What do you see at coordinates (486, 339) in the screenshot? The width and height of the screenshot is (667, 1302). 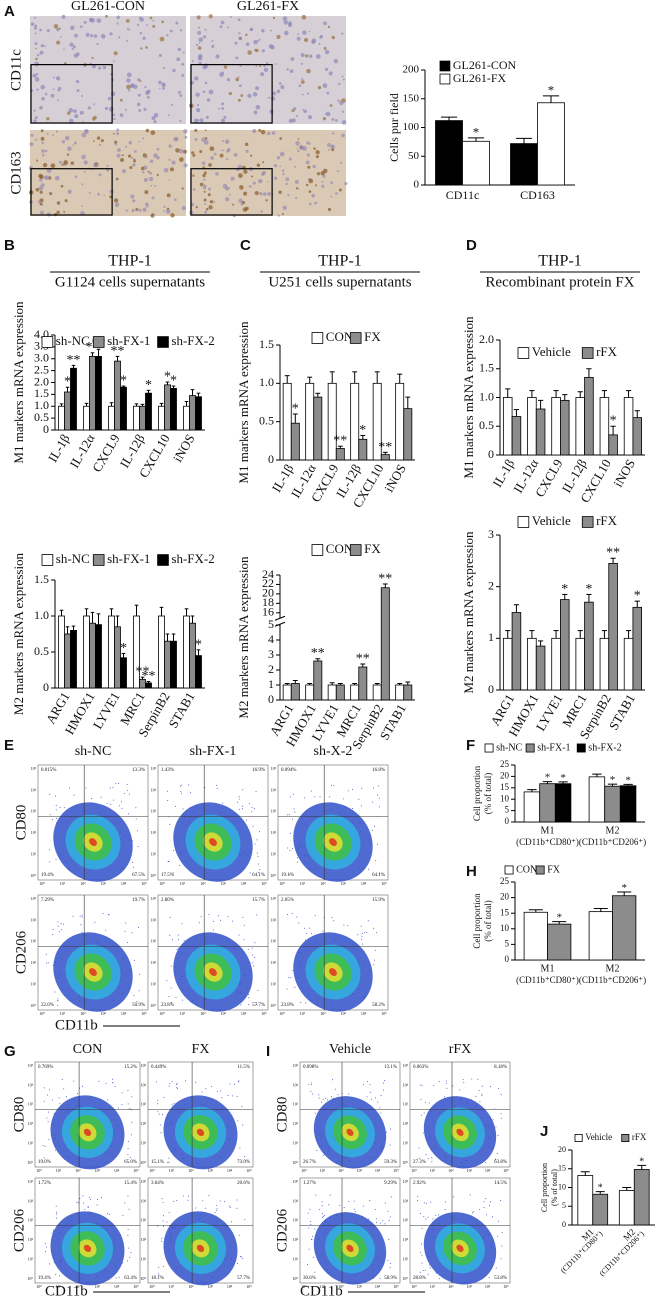 I see `y-tick-label: 2.0` at bounding box center [486, 339].